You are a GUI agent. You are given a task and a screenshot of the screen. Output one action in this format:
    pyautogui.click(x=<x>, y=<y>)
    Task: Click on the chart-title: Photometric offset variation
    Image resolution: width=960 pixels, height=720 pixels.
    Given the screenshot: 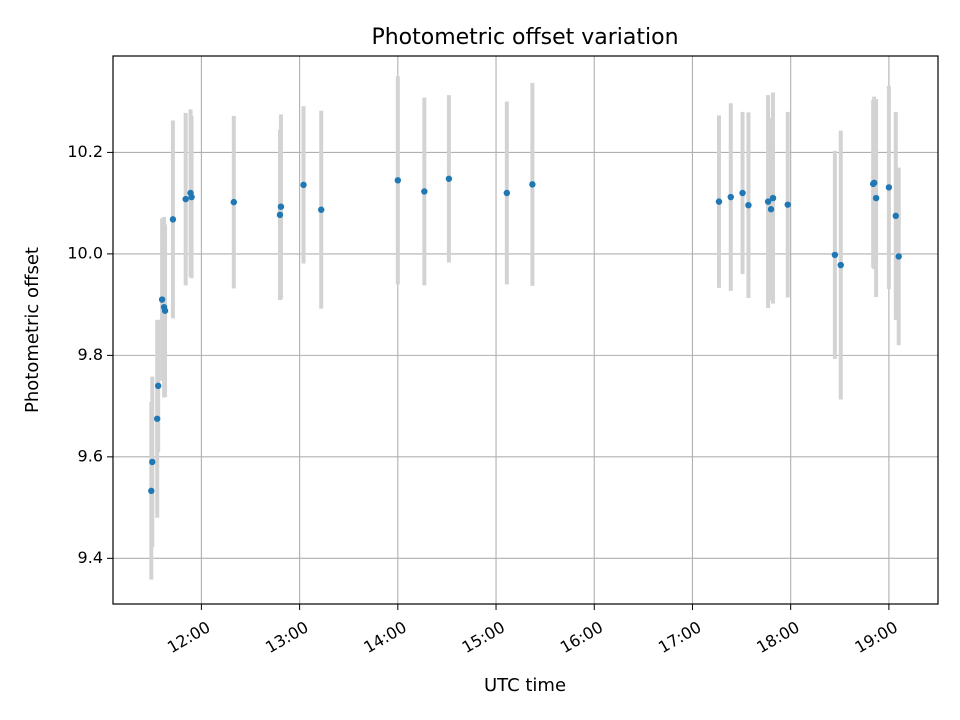 What is the action you would take?
    pyautogui.click(x=524, y=37)
    